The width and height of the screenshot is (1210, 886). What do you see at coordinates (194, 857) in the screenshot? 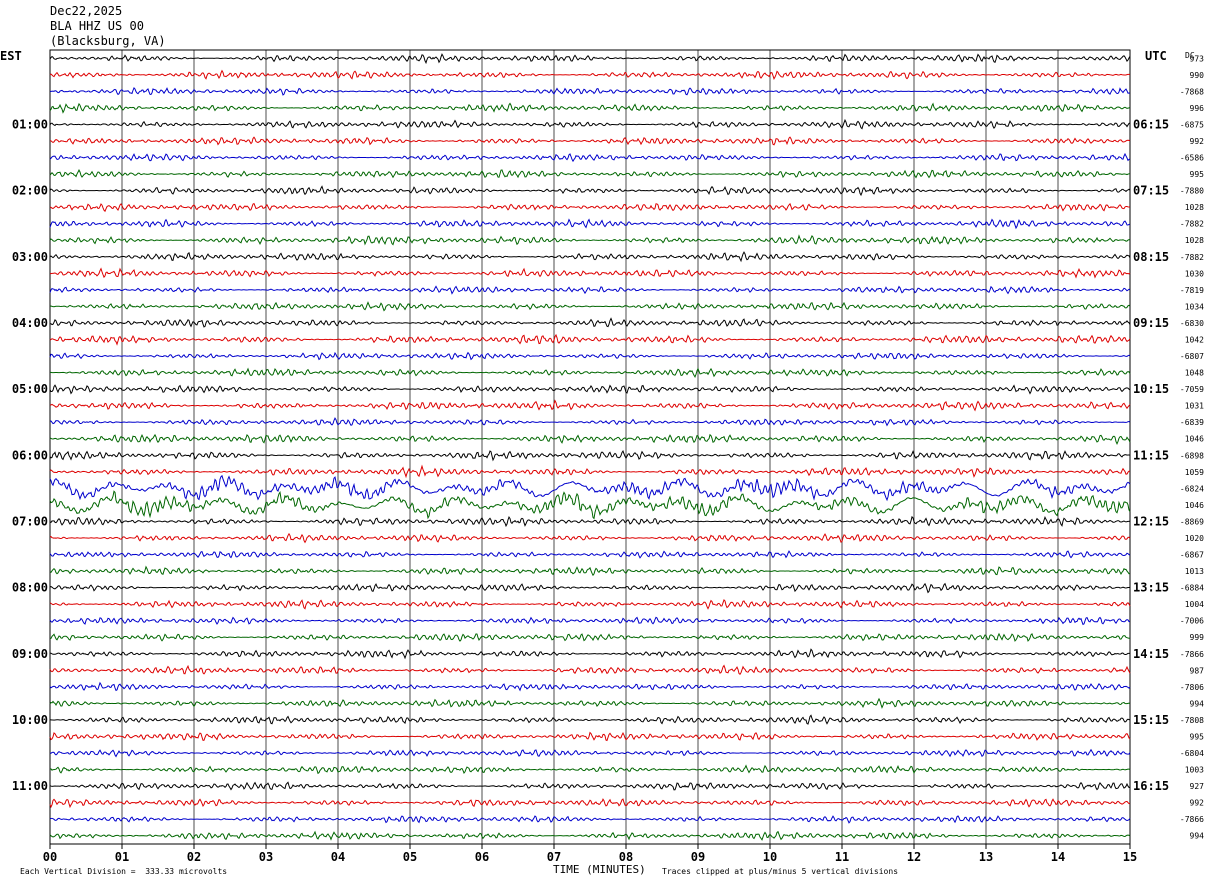
I see `x-tick-label: 02` at bounding box center [194, 857].